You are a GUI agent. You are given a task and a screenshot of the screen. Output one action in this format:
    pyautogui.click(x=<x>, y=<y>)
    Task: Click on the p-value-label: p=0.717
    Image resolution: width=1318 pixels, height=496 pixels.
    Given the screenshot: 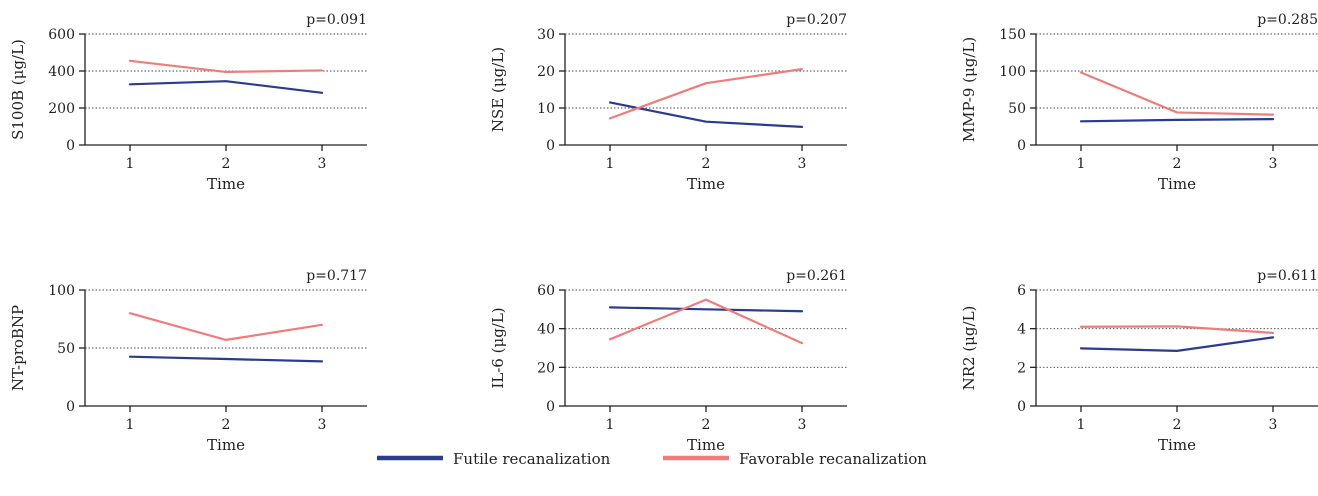 What is the action you would take?
    pyautogui.click(x=336, y=276)
    